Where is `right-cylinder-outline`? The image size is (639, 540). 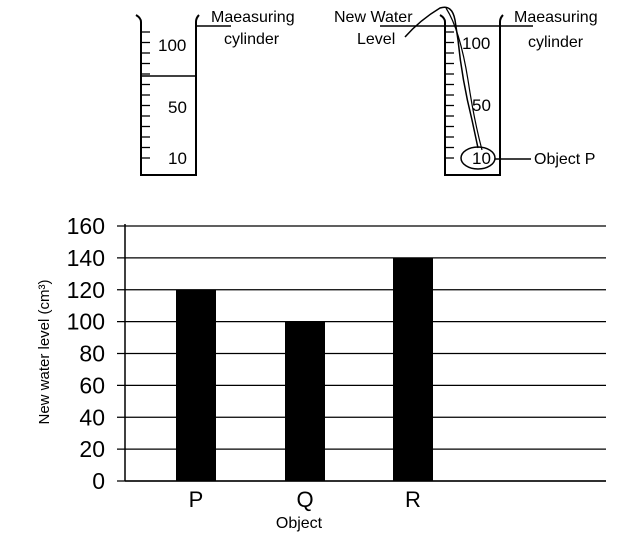 right-cylinder-outline is located at coordinates (471, 95).